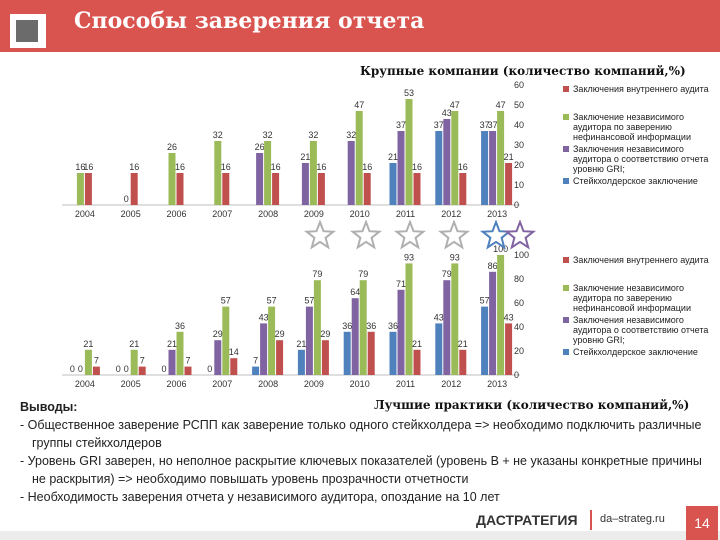 The width and height of the screenshot is (720, 540). What do you see at coordinates (234, 352) in the screenshot?
I see `data-label: 14` at bounding box center [234, 352].